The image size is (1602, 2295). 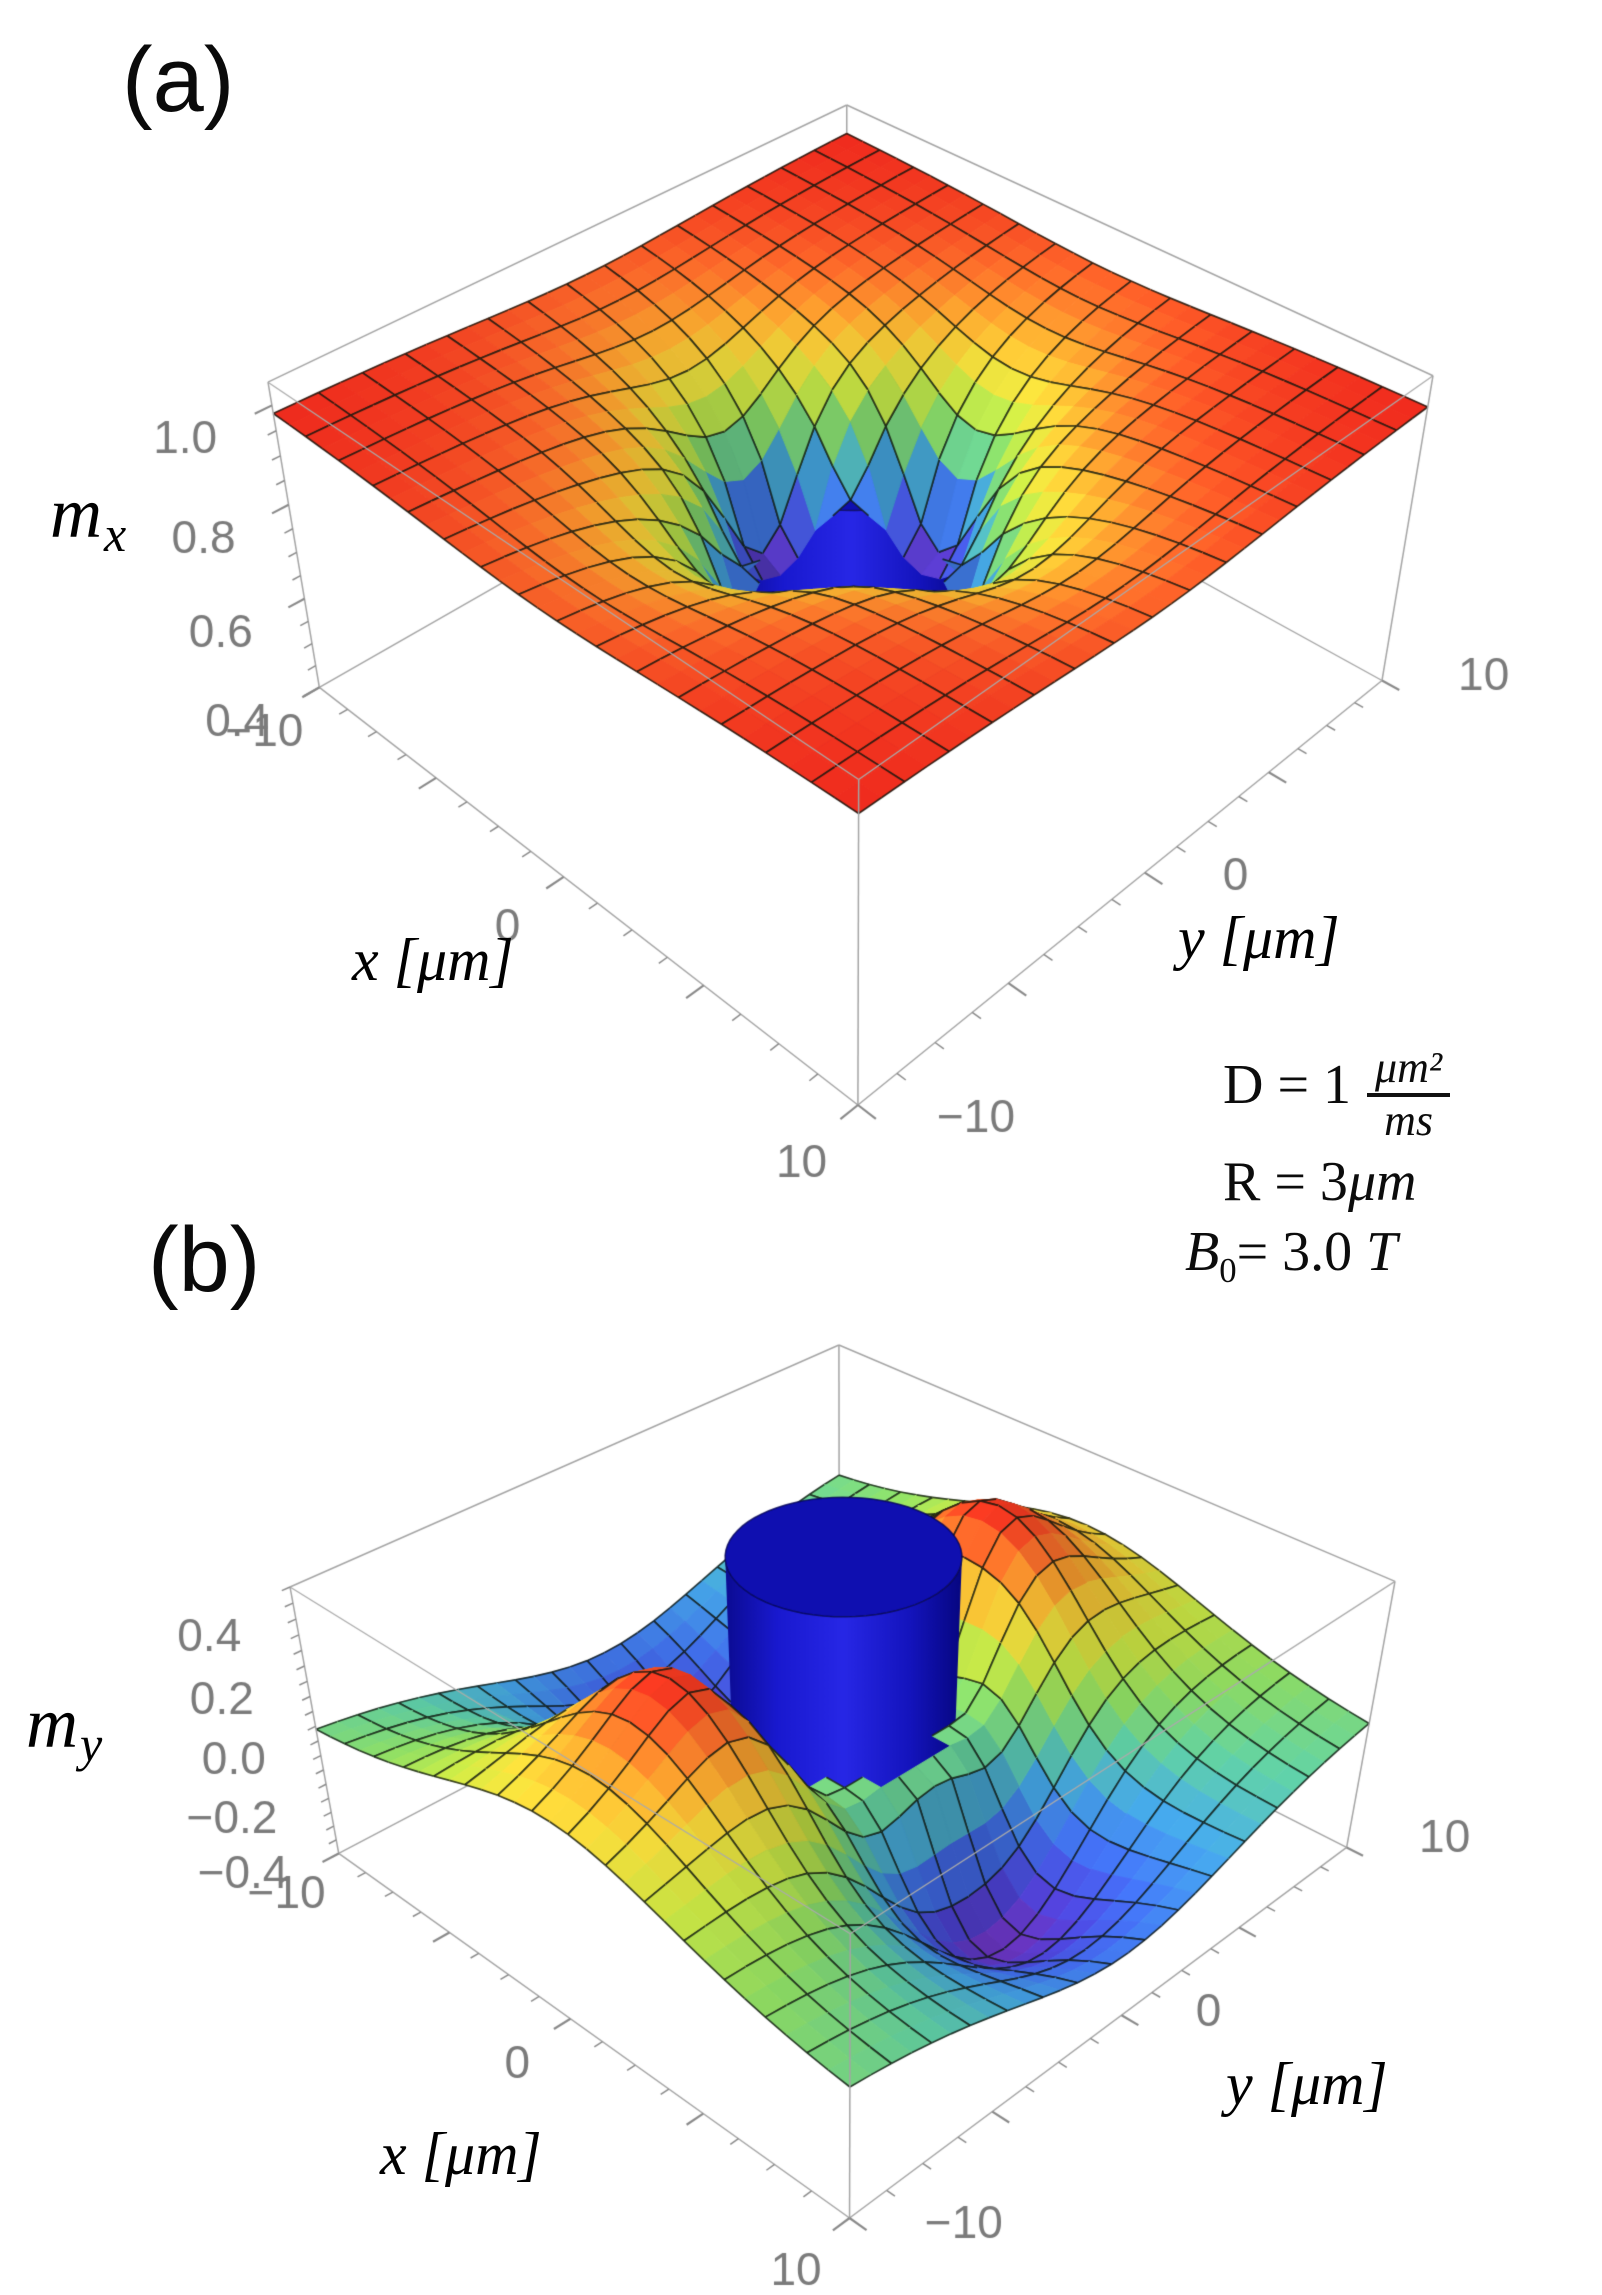 I want to click on x-axis-label-b: x [μm], so click(x=461, y=2154).